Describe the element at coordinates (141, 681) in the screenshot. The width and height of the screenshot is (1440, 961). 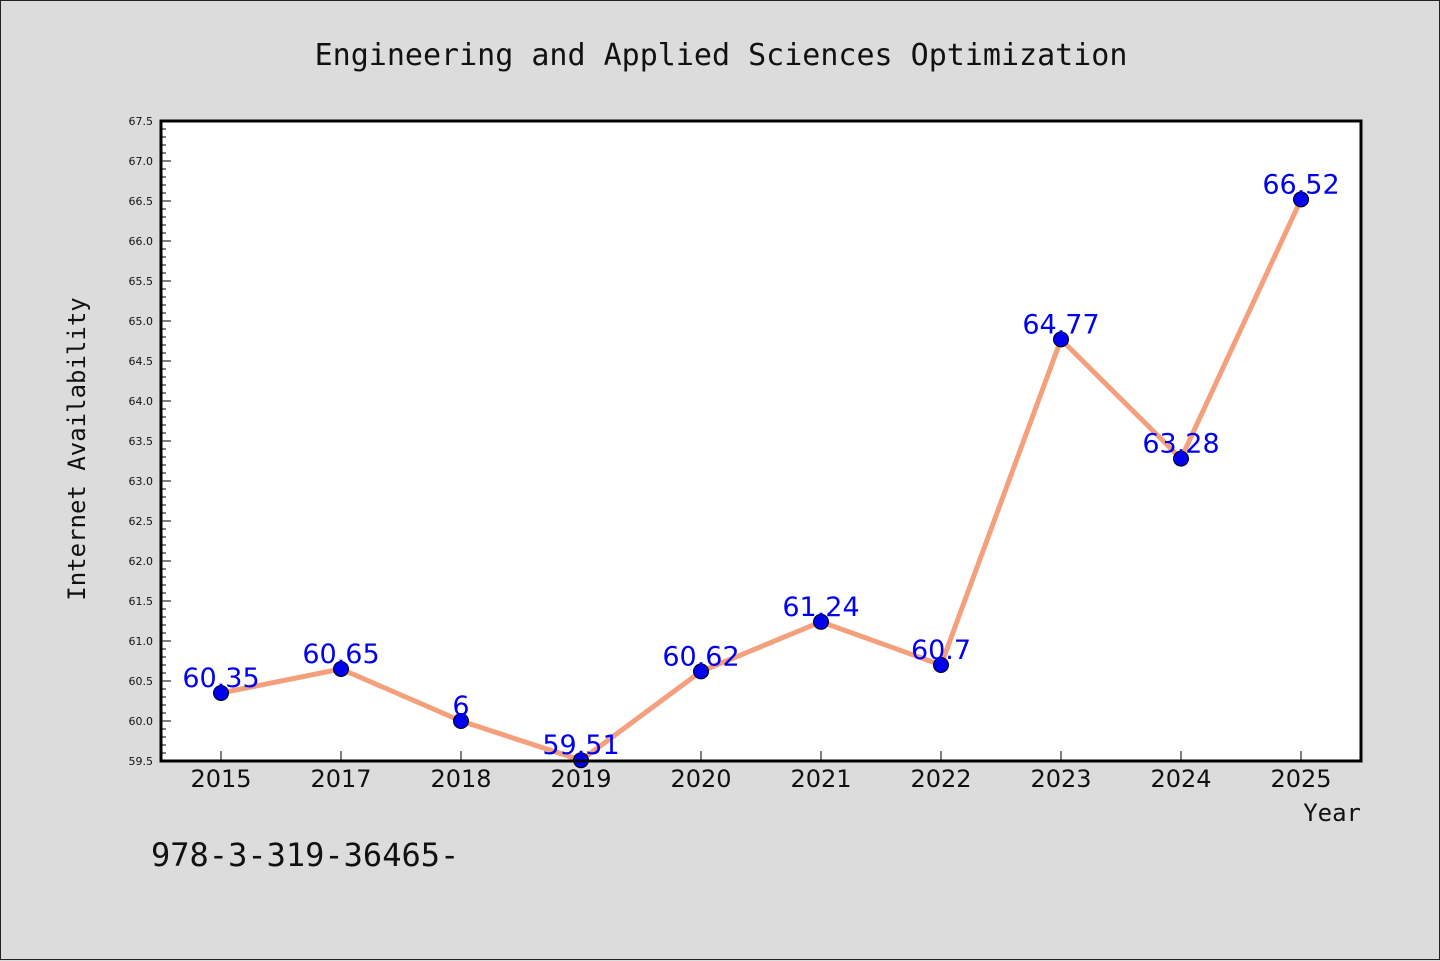
I see `y-tick-label: 60.5` at that location.